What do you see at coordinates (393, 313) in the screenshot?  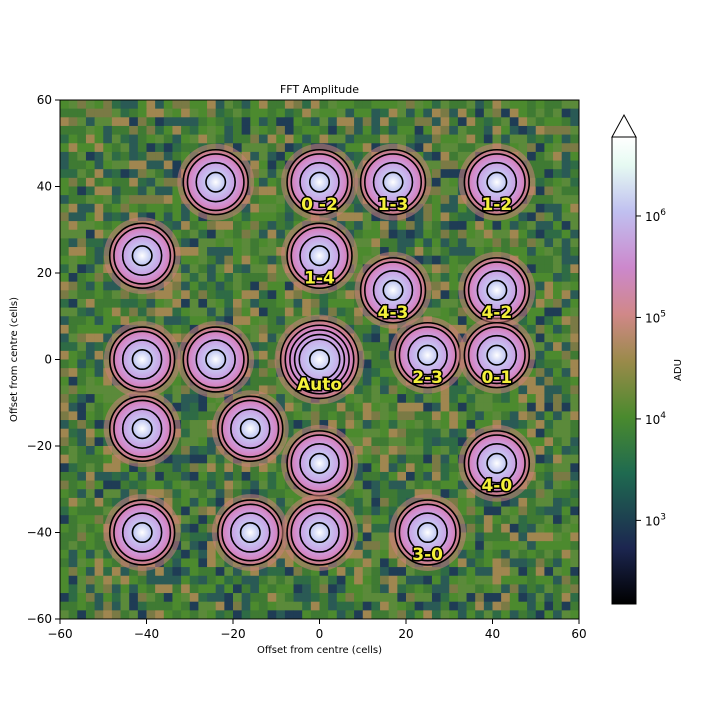 I see `peak-label: 4-3` at bounding box center [393, 313].